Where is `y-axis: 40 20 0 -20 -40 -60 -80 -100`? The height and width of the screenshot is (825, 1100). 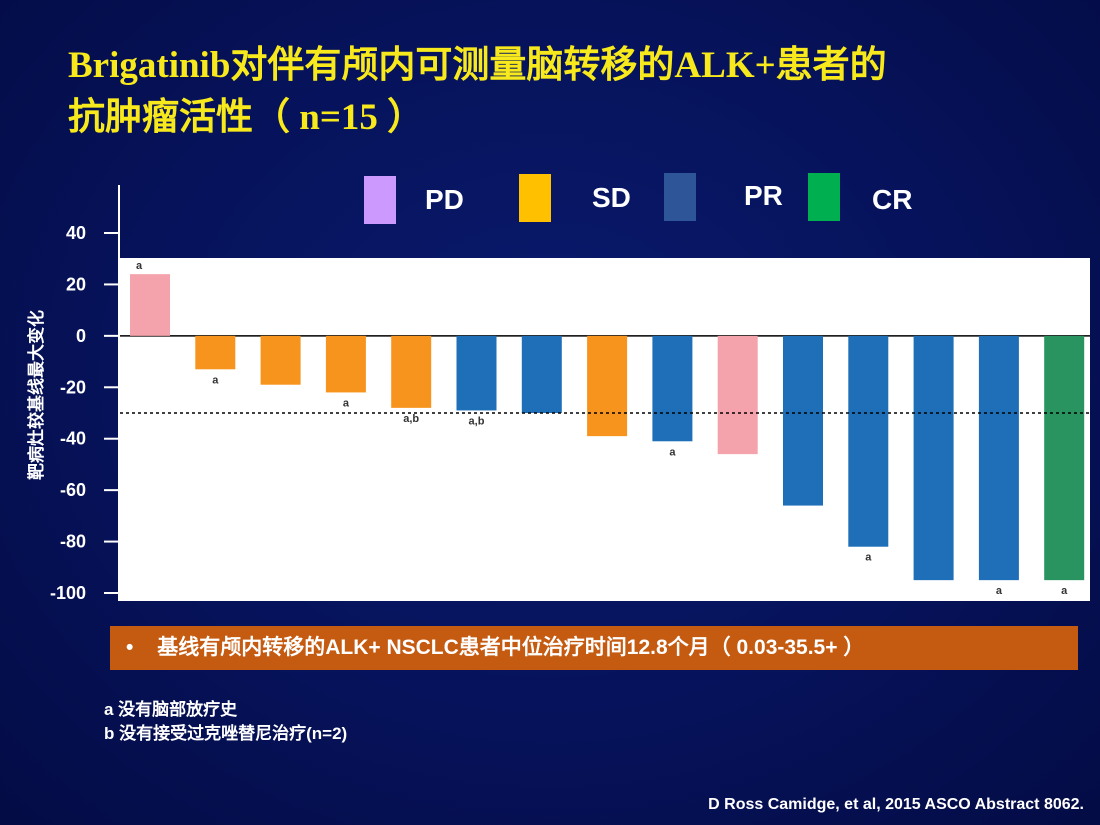
y-axis: 40 20 0 -20 -40 -60 -80 -100 is located at coordinates (85, 394).